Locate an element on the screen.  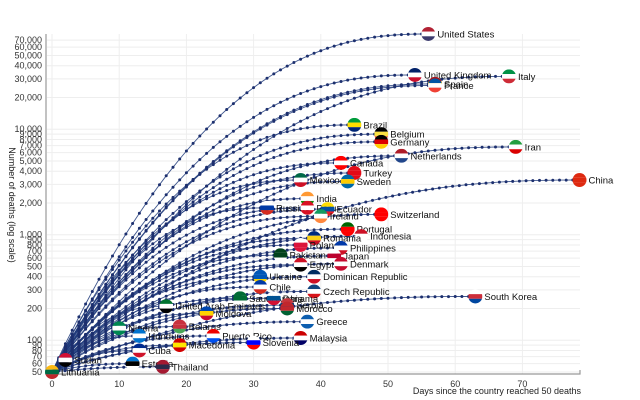
x-tick-label: 70 is located at coordinates (522, 384).